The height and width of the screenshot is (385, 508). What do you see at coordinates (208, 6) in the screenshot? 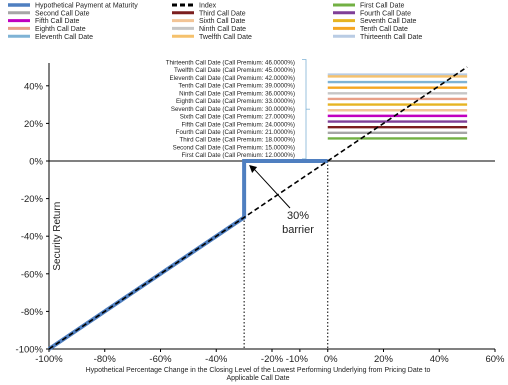
I see `legend-label: Index` at bounding box center [208, 6].